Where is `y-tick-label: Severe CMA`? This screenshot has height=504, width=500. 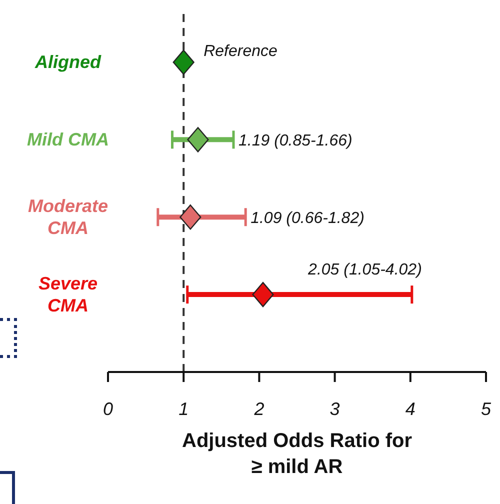
y-tick-label: Severe CMA is located at coordinates (68, 295).